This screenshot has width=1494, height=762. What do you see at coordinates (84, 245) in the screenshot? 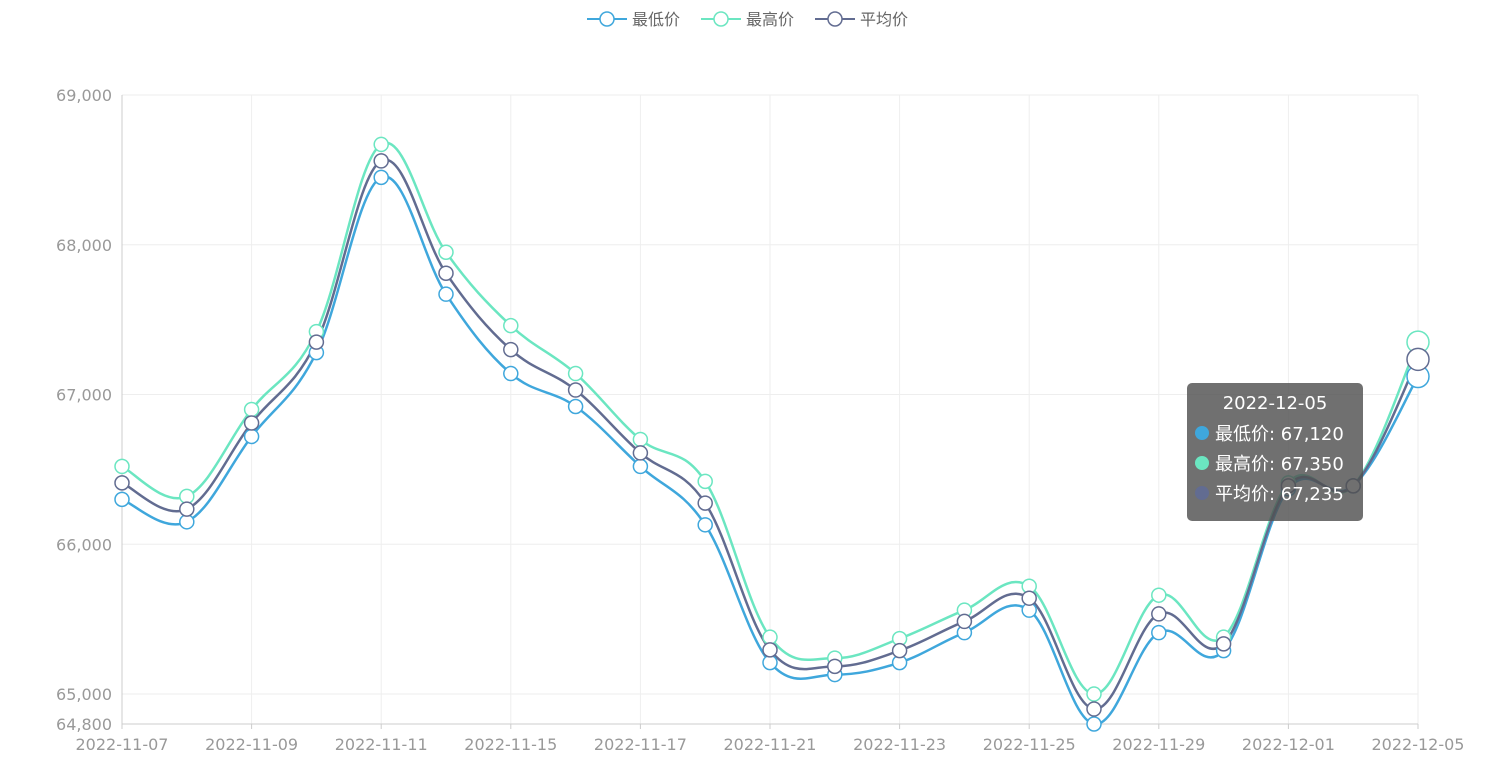
I see `y-tick-label: 68,000` at bounding box center [84, 245].